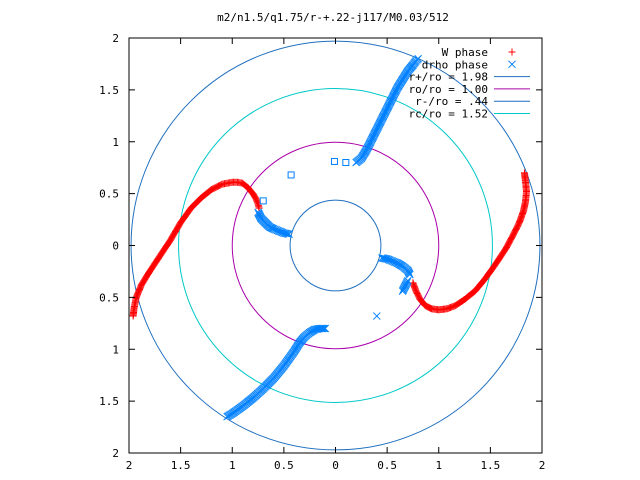 This screenshot has height=480, width=640. I want to click on legend-label: W phase, so click(465, 52).